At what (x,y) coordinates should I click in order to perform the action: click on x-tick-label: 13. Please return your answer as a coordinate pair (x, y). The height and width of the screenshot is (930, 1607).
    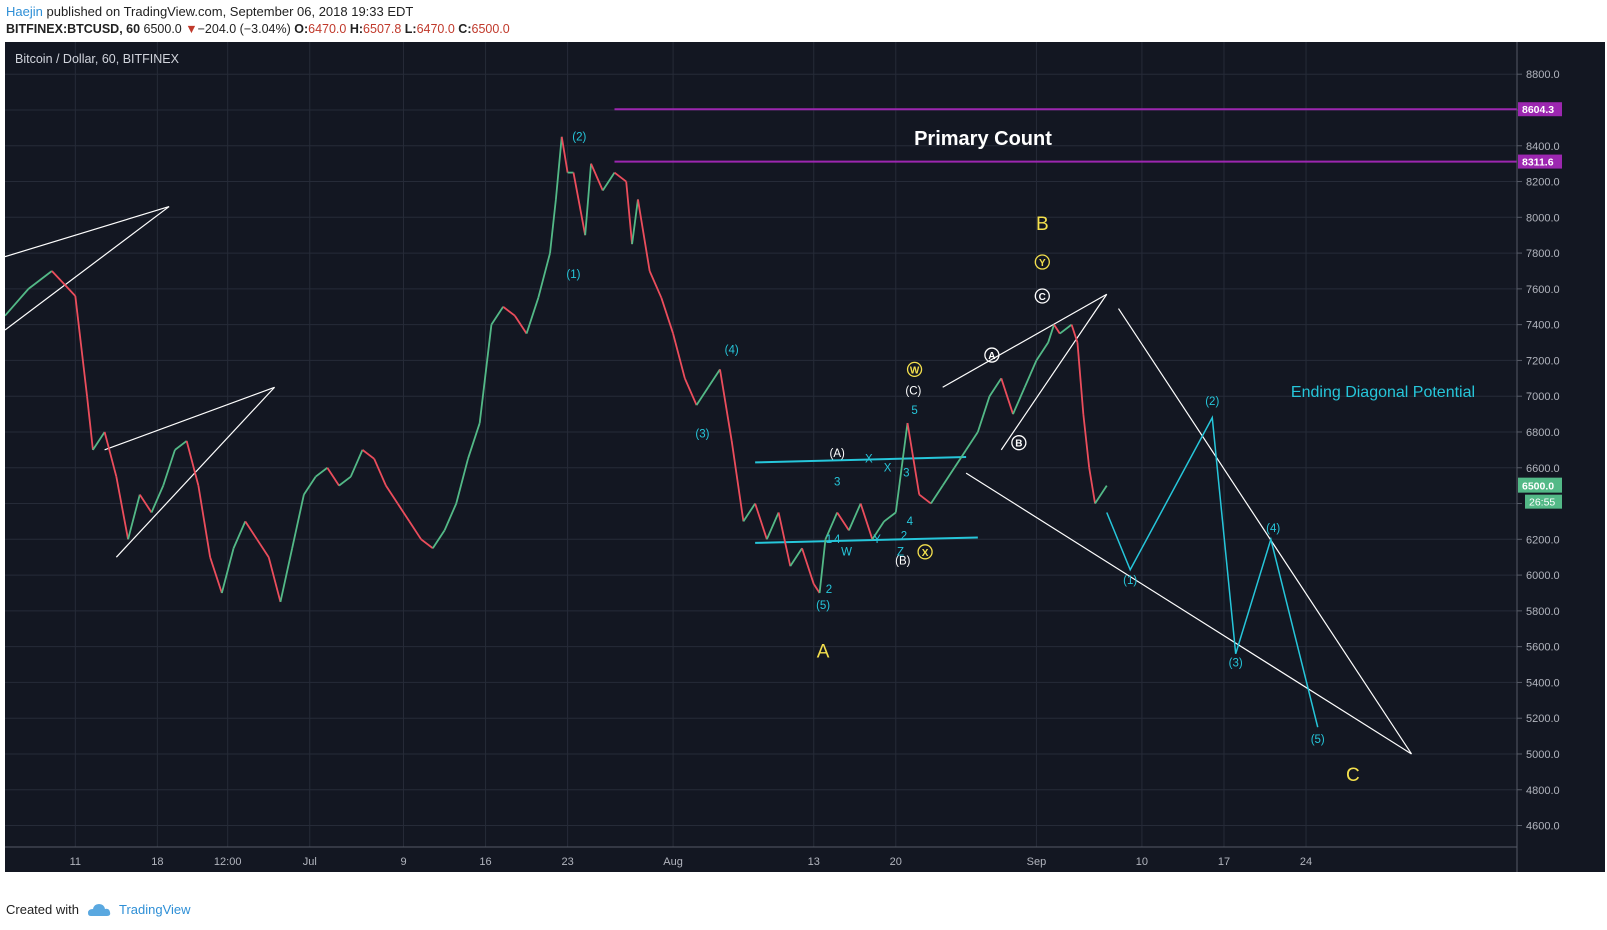
    Looking at the image, I should click on (814, 862).